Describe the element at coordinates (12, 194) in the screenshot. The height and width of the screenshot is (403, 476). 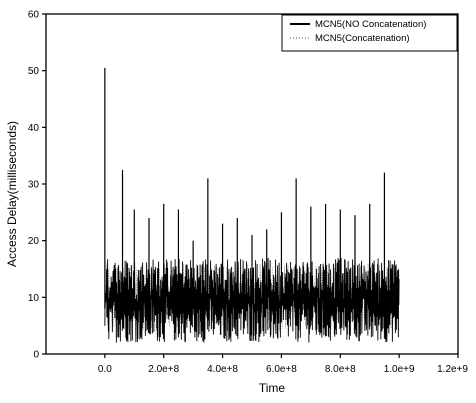
I see `y-axis-title: Access Delay(milliseconds)` at that location.